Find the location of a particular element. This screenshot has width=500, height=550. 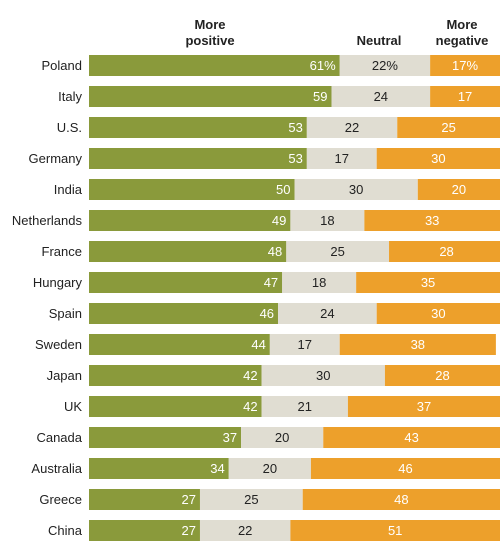

bar-negative-poland is located at coordinates (465, 65).